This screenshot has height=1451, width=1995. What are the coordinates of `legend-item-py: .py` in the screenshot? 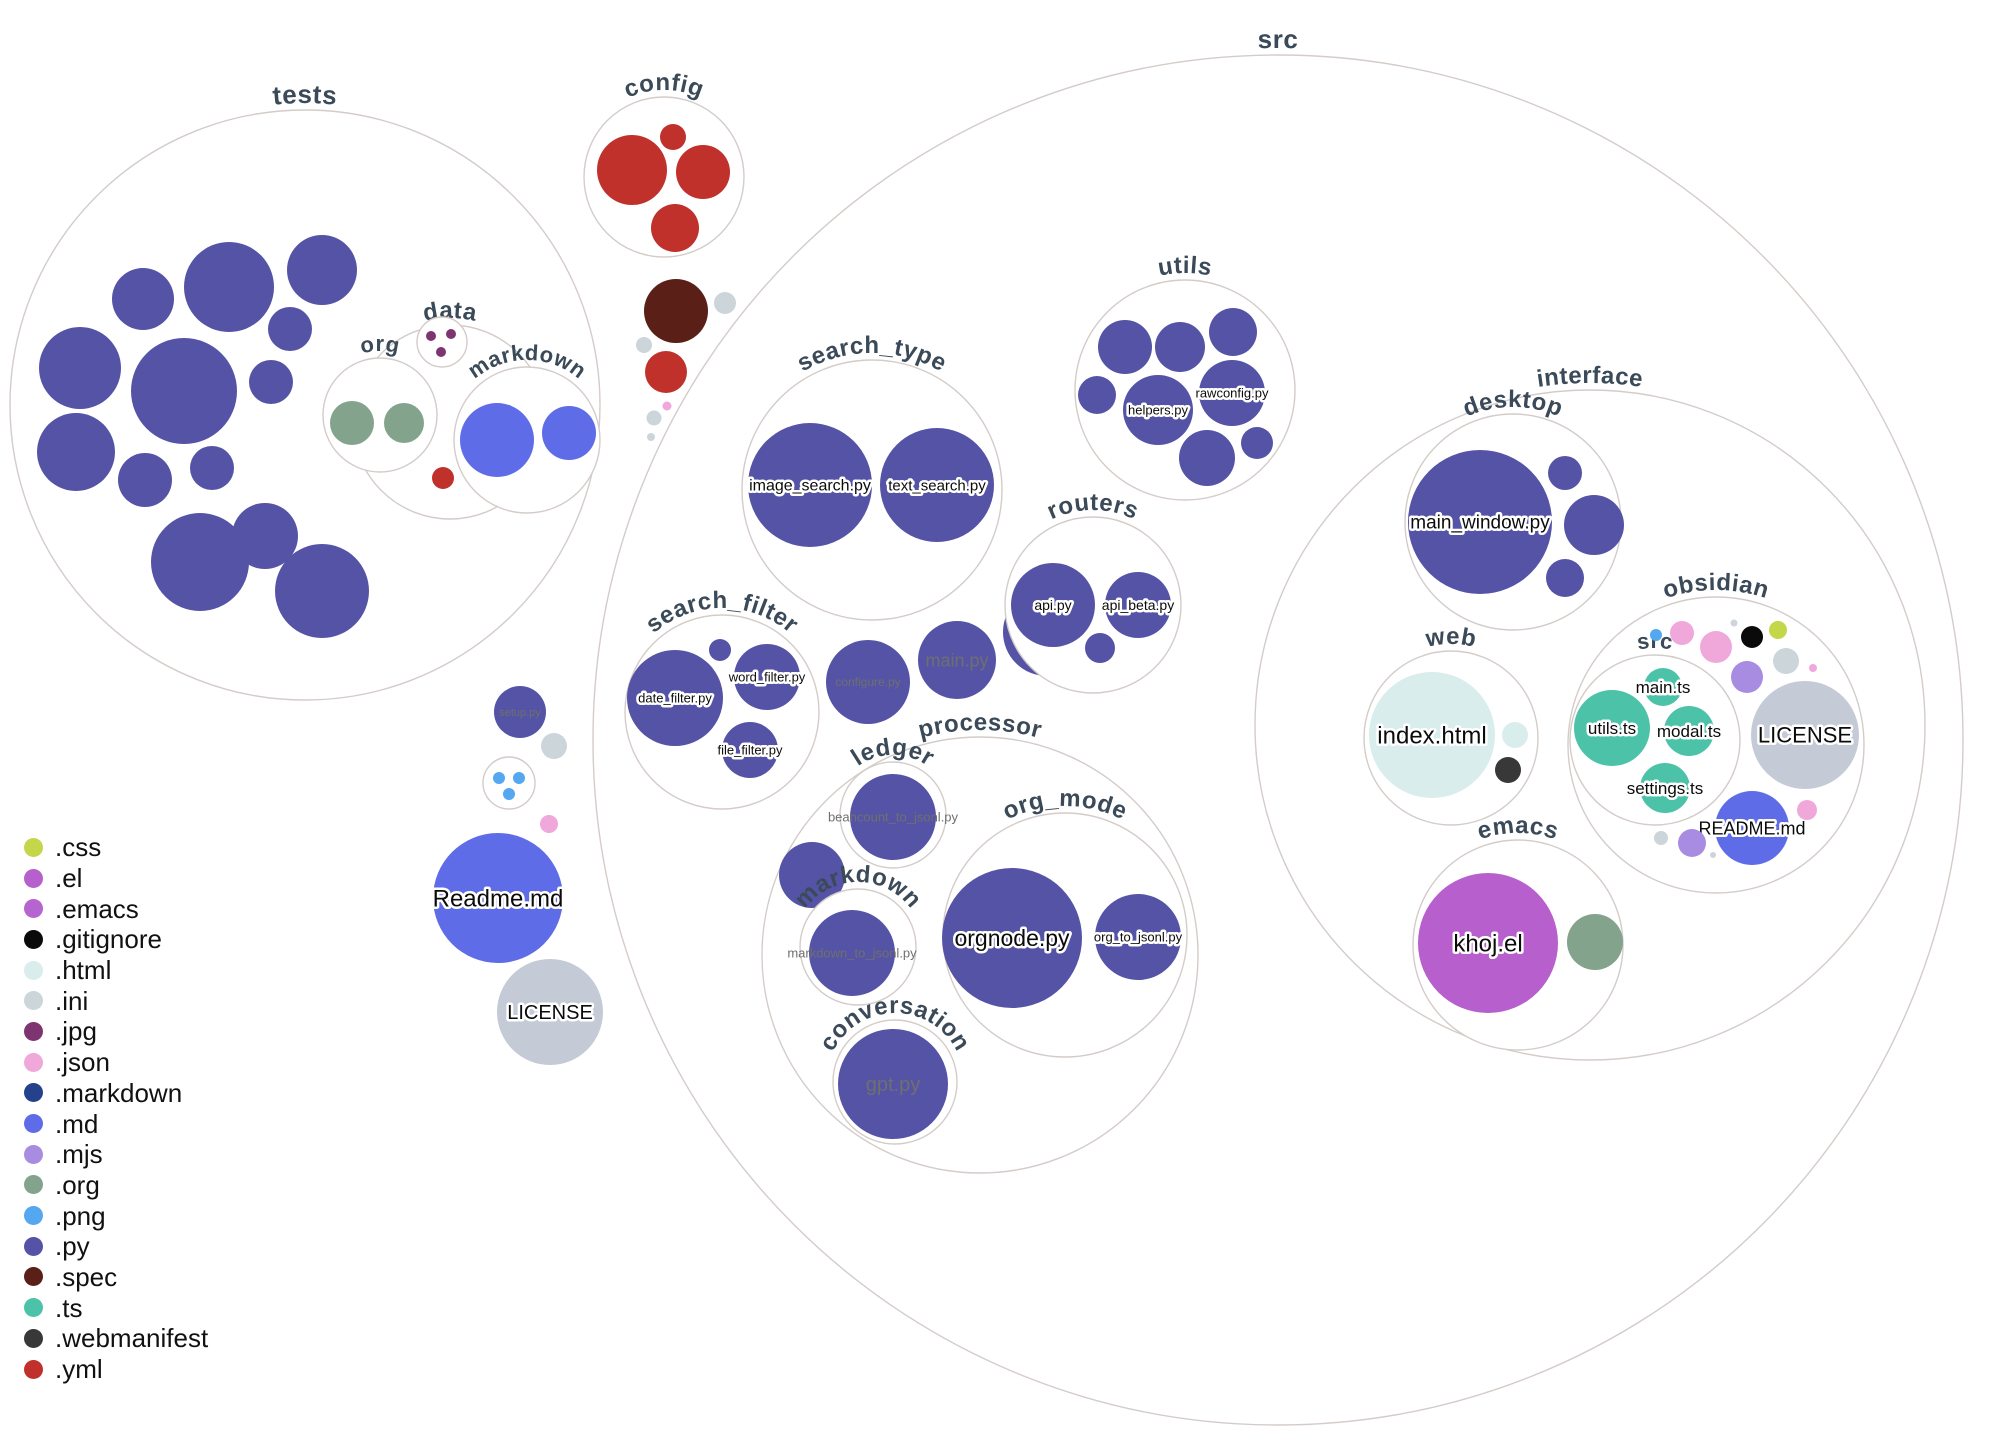 It's located at (116, 1246).